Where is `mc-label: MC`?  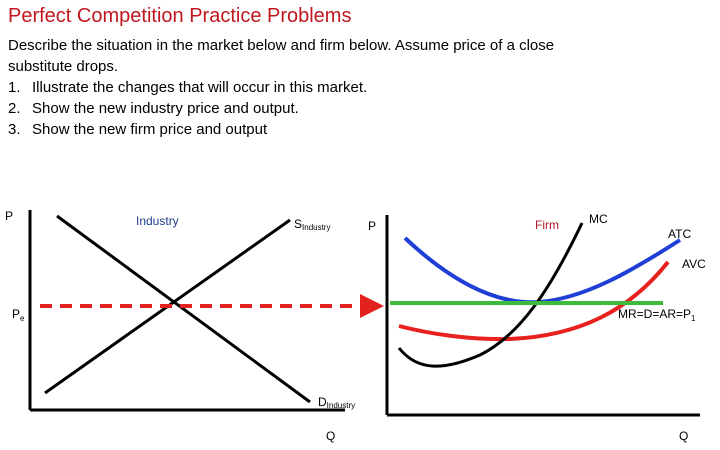
mc-label: MC is located at coordinates (598, 219).